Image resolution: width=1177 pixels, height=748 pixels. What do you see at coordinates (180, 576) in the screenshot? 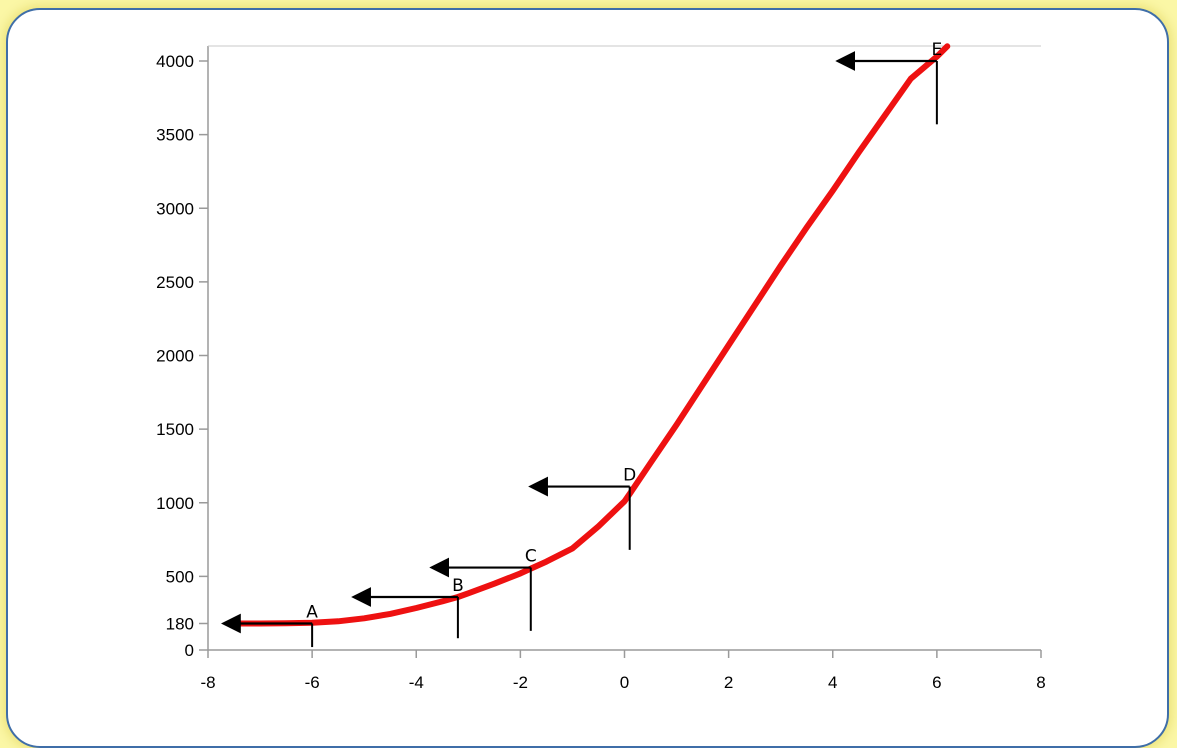
I see `y-tick-label: 500` at bounding box center [180, 576].